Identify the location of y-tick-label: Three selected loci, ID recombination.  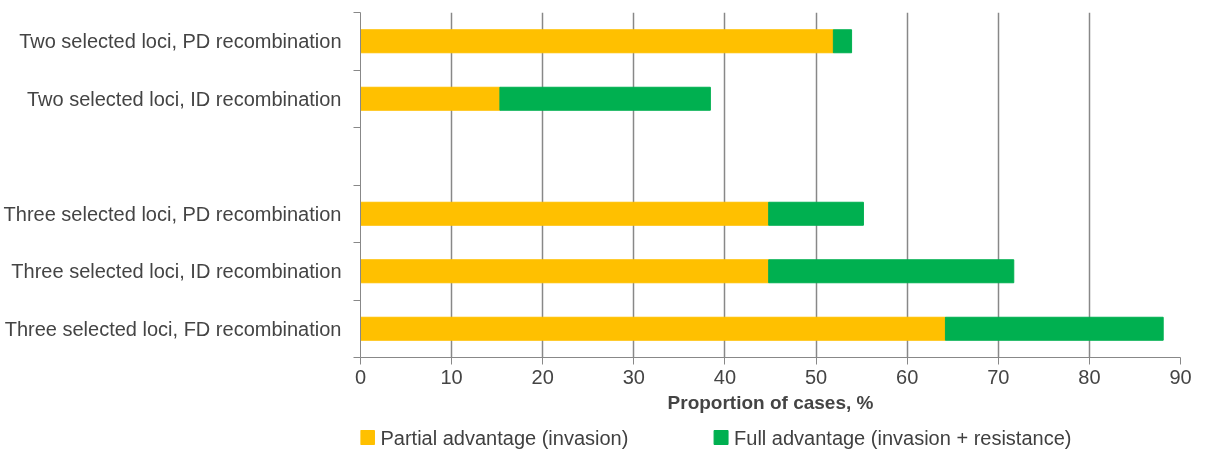
(176, 271).